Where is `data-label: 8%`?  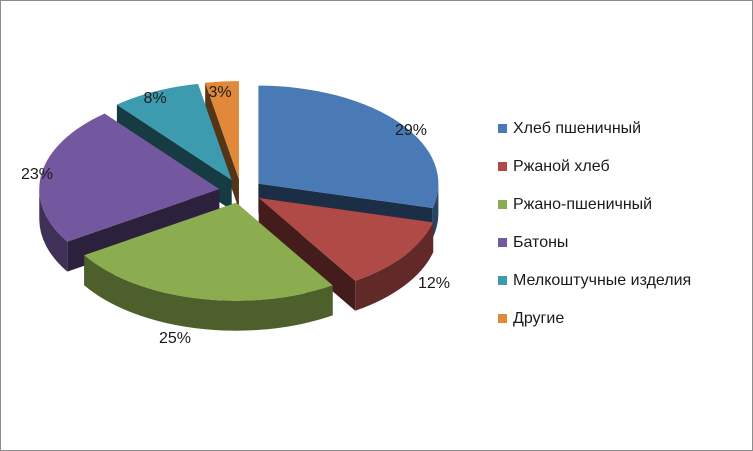
data-label: 8% is located at coordinates (154, 98).